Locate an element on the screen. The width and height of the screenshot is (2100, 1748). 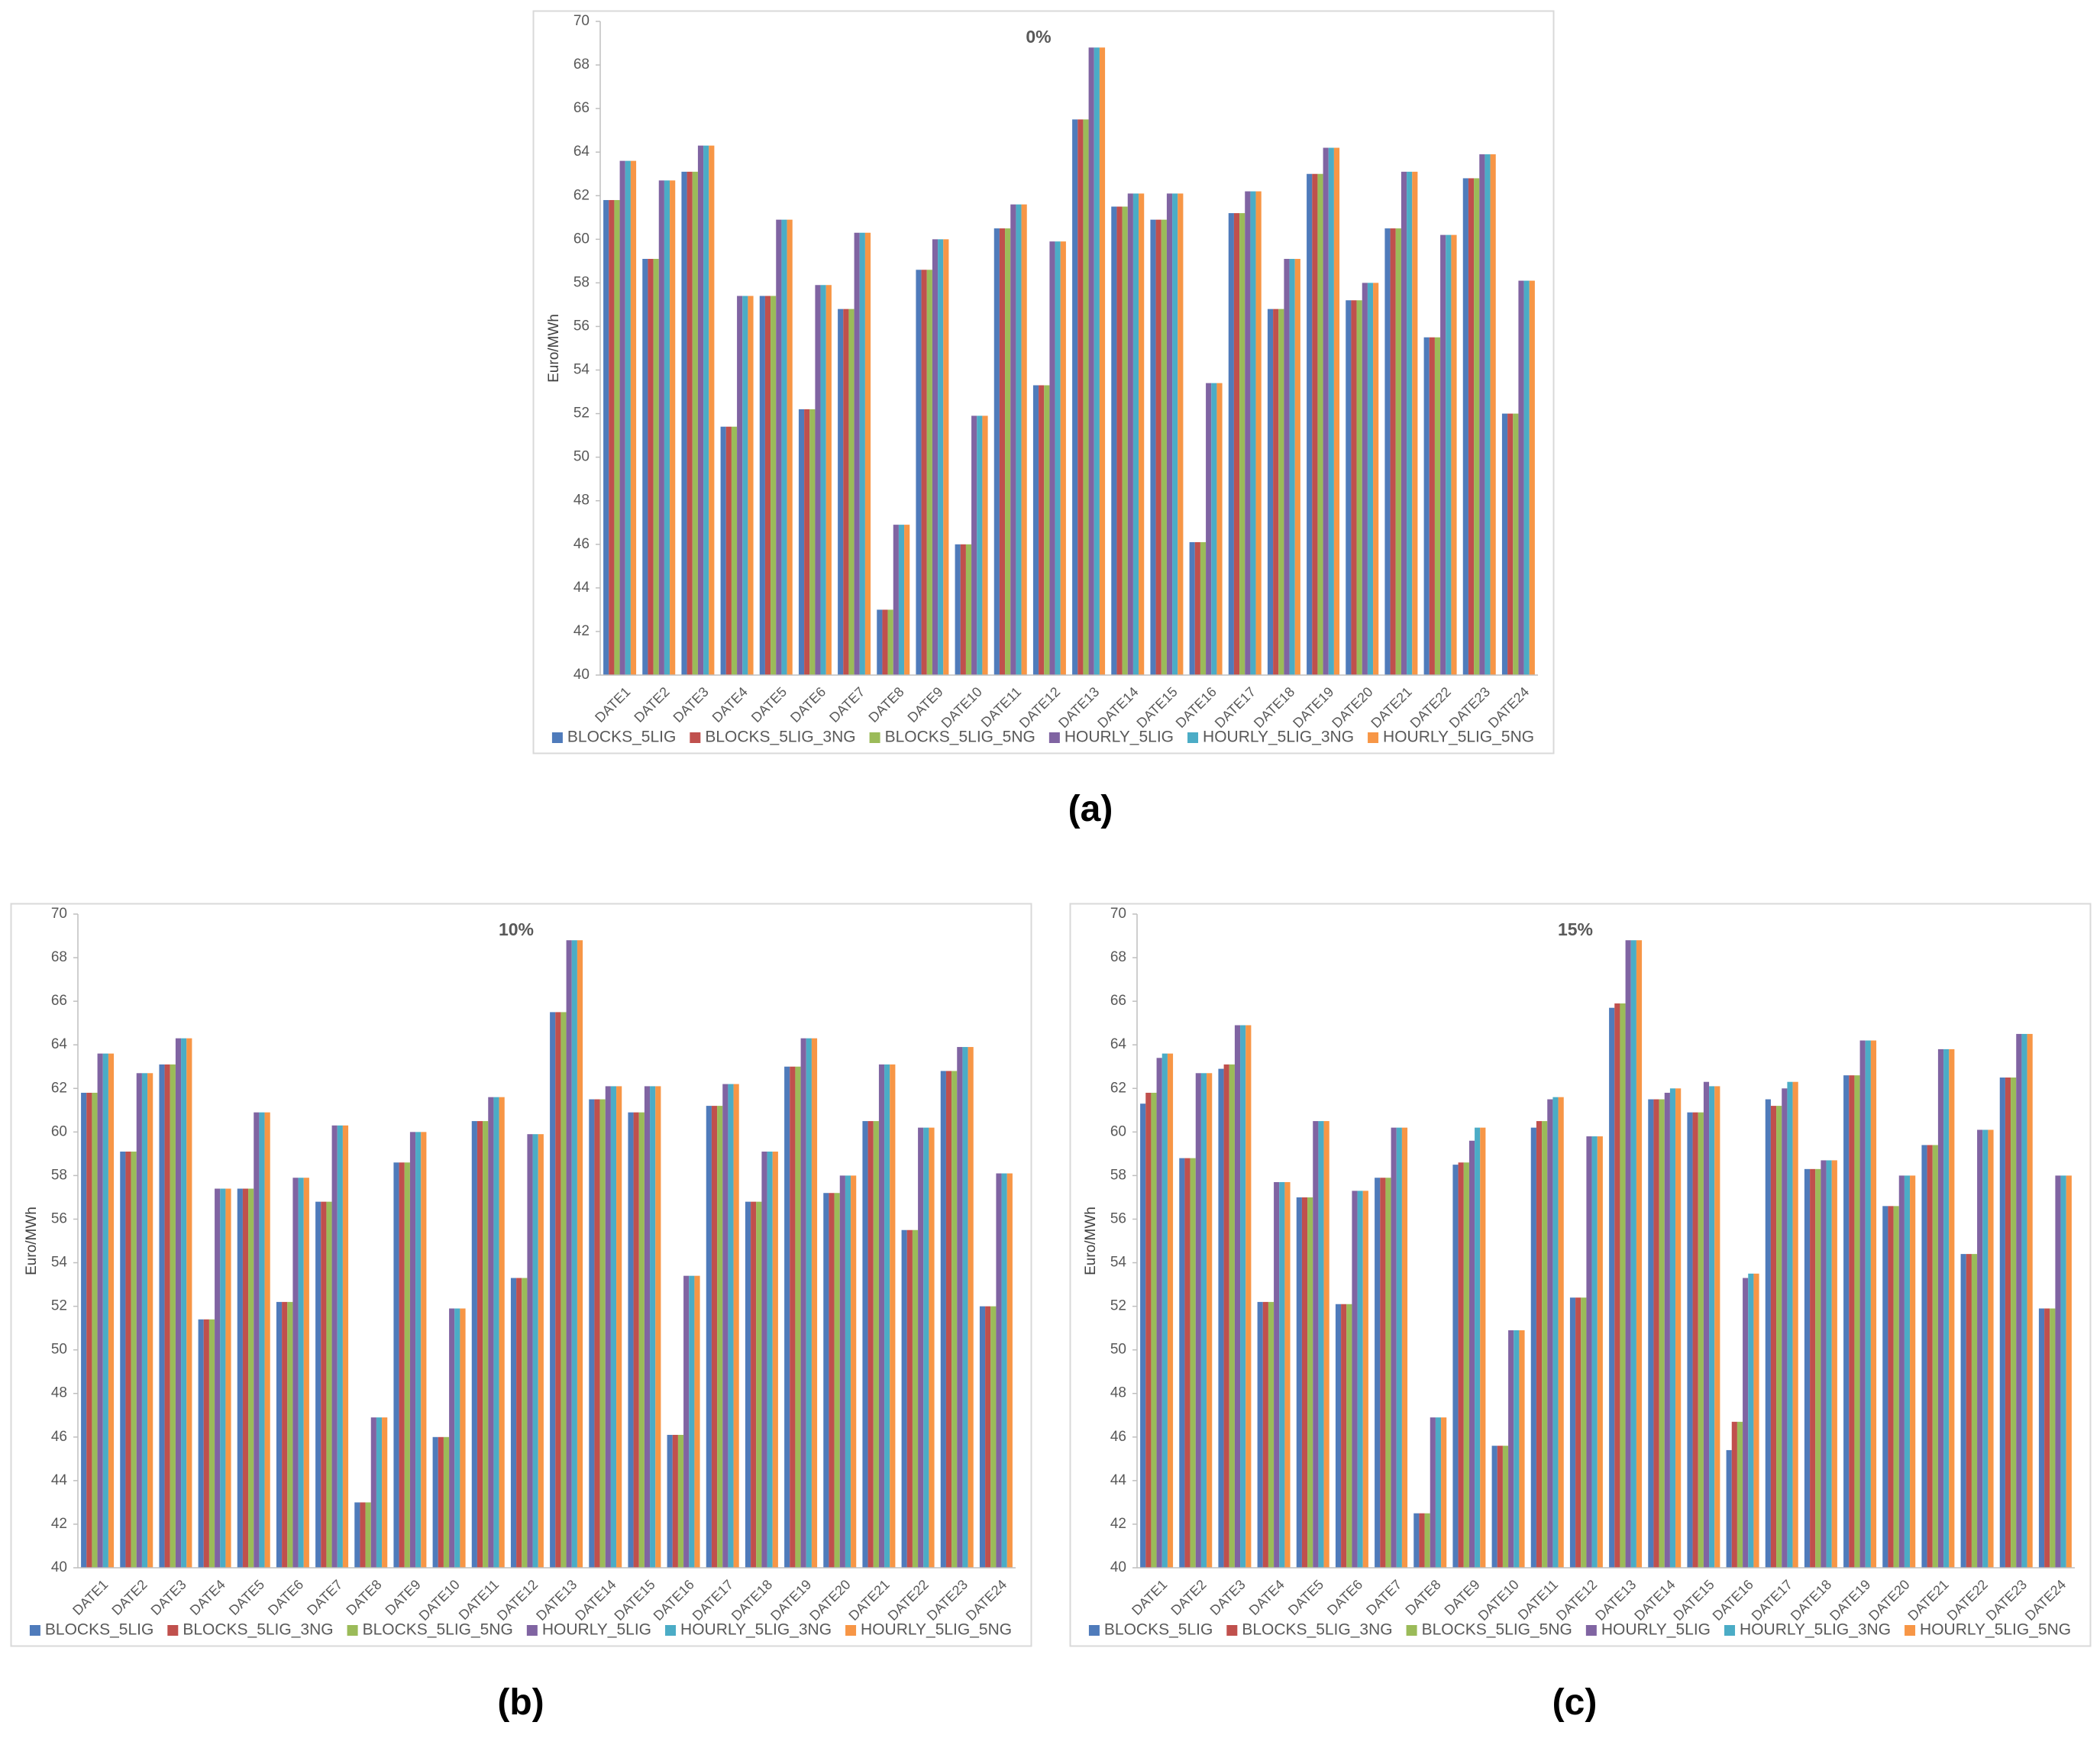
y-tick-label: 56 is located at coordinates (59, 1218).